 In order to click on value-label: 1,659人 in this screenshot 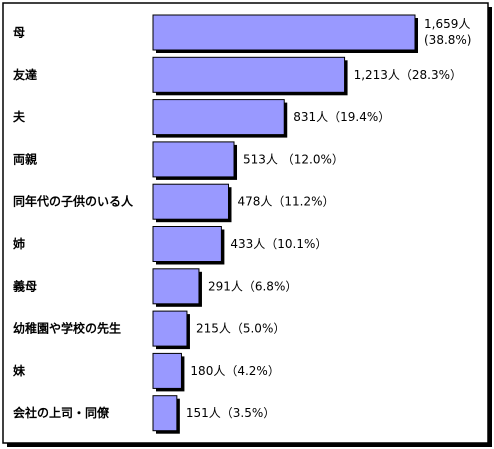, I will do `click(447, 24)`.